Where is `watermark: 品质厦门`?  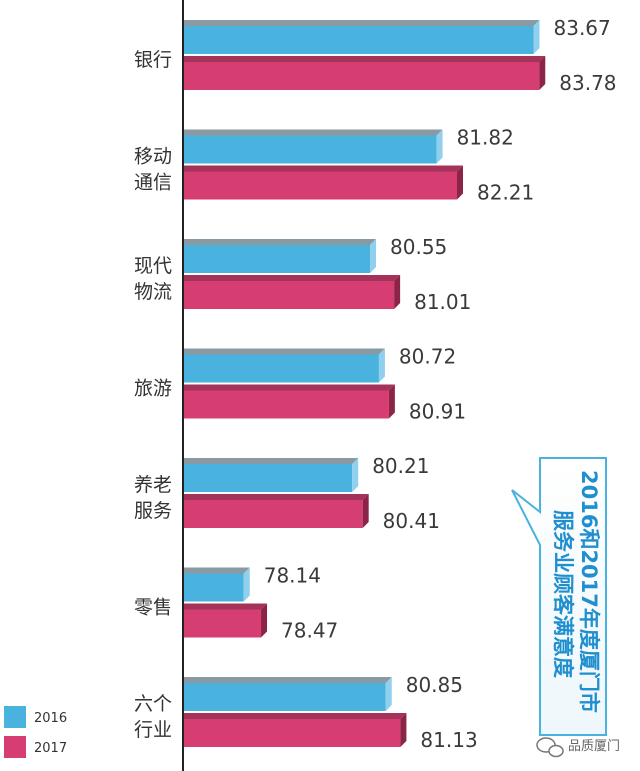
watermark: 品质厦门 is located at coordinates (578, 747).